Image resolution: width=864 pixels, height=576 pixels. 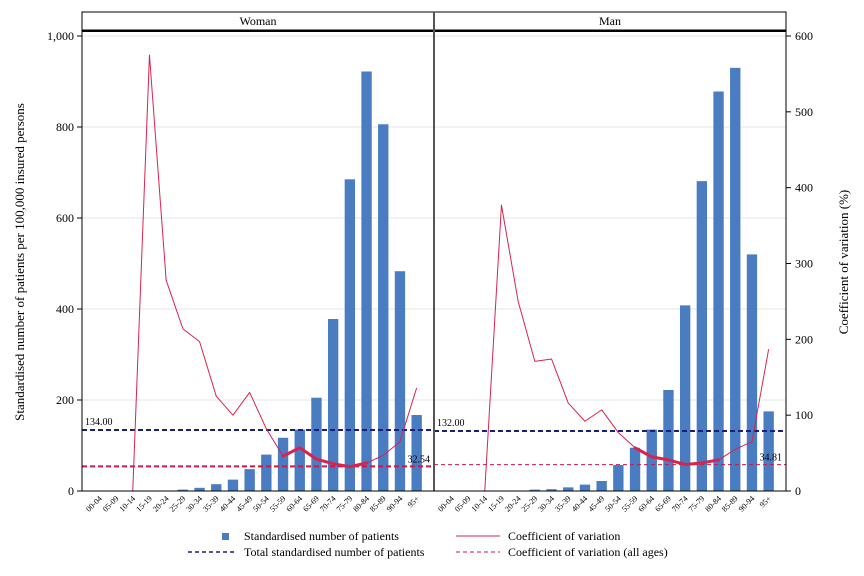 What do you see at coordinates (843, 262) in the screenshot?
I see `y2-axis-title: Coefficient of variation (%)` at bounding box center [843, 262].